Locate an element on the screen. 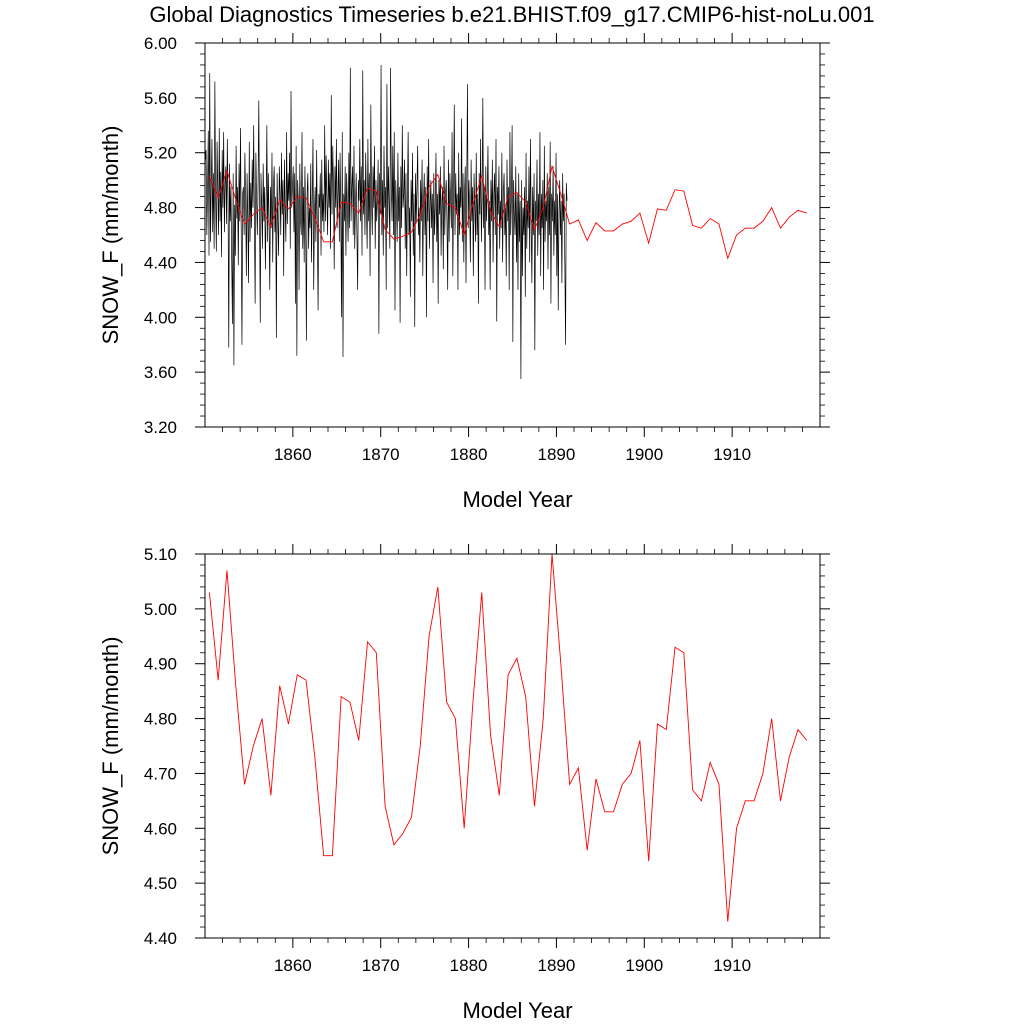 The height and width of the screenshot is (1029, 1024). y-tick-label: 4.60 is located at coordinates (160, 828).